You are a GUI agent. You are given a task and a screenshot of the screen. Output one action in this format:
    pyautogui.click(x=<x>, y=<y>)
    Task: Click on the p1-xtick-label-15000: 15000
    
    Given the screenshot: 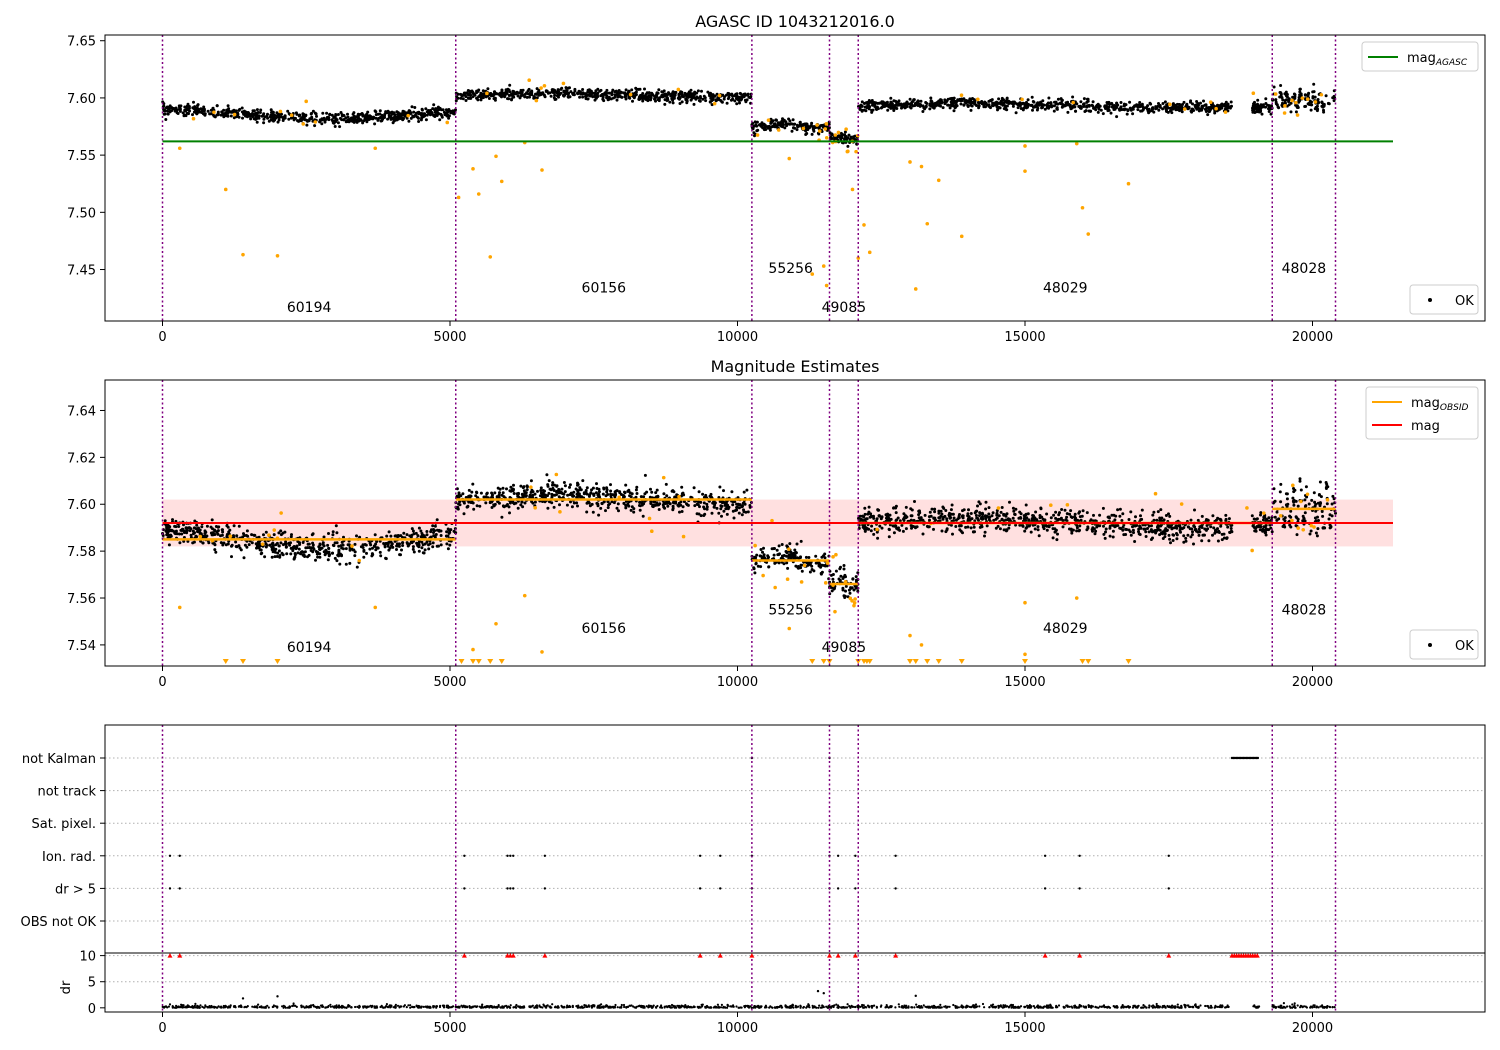 What is the action you would take?
    pyautogui.click(x=1024, y=337)
    